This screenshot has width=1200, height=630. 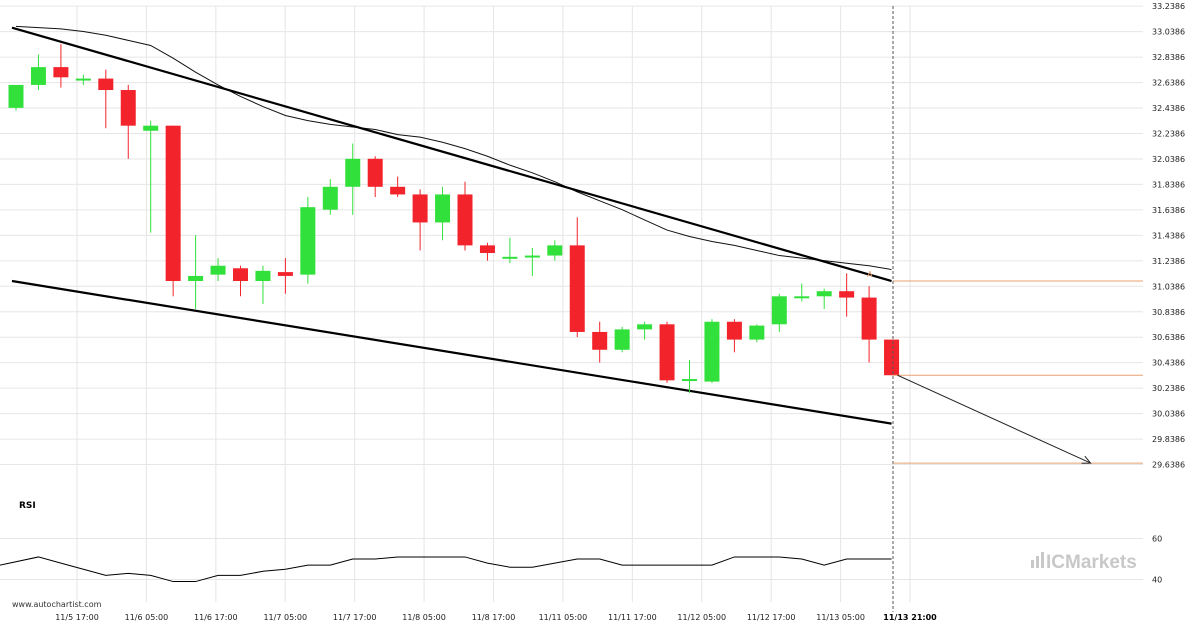 What do you see at coordinates (994, 419) in the screenshot?
I see `projection-arrow` at bounding box center [994, 419].